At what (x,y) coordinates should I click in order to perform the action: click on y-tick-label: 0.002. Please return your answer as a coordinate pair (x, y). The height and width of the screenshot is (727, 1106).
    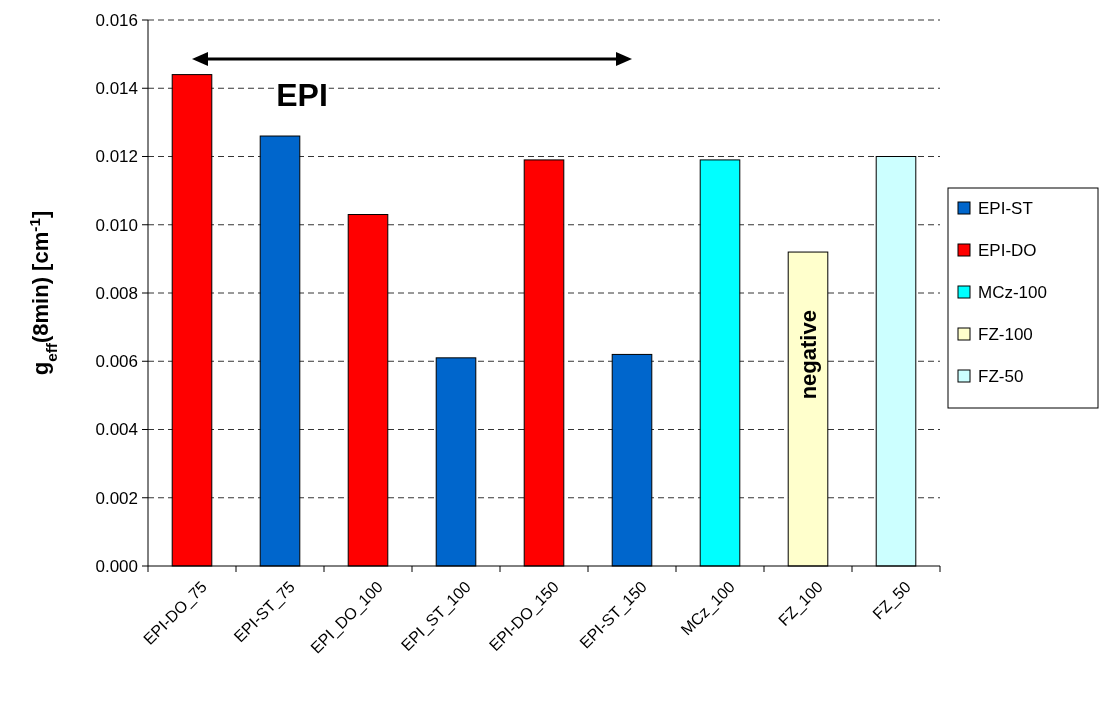
    Looking at the image, I should click on (116, 498).